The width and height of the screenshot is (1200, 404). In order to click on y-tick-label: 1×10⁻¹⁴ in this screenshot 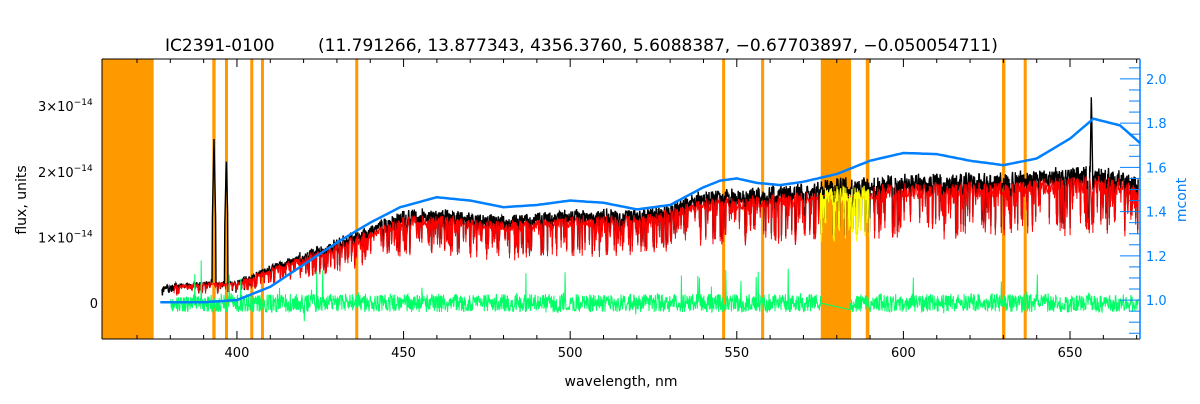, I will do `click(65, 237)`.